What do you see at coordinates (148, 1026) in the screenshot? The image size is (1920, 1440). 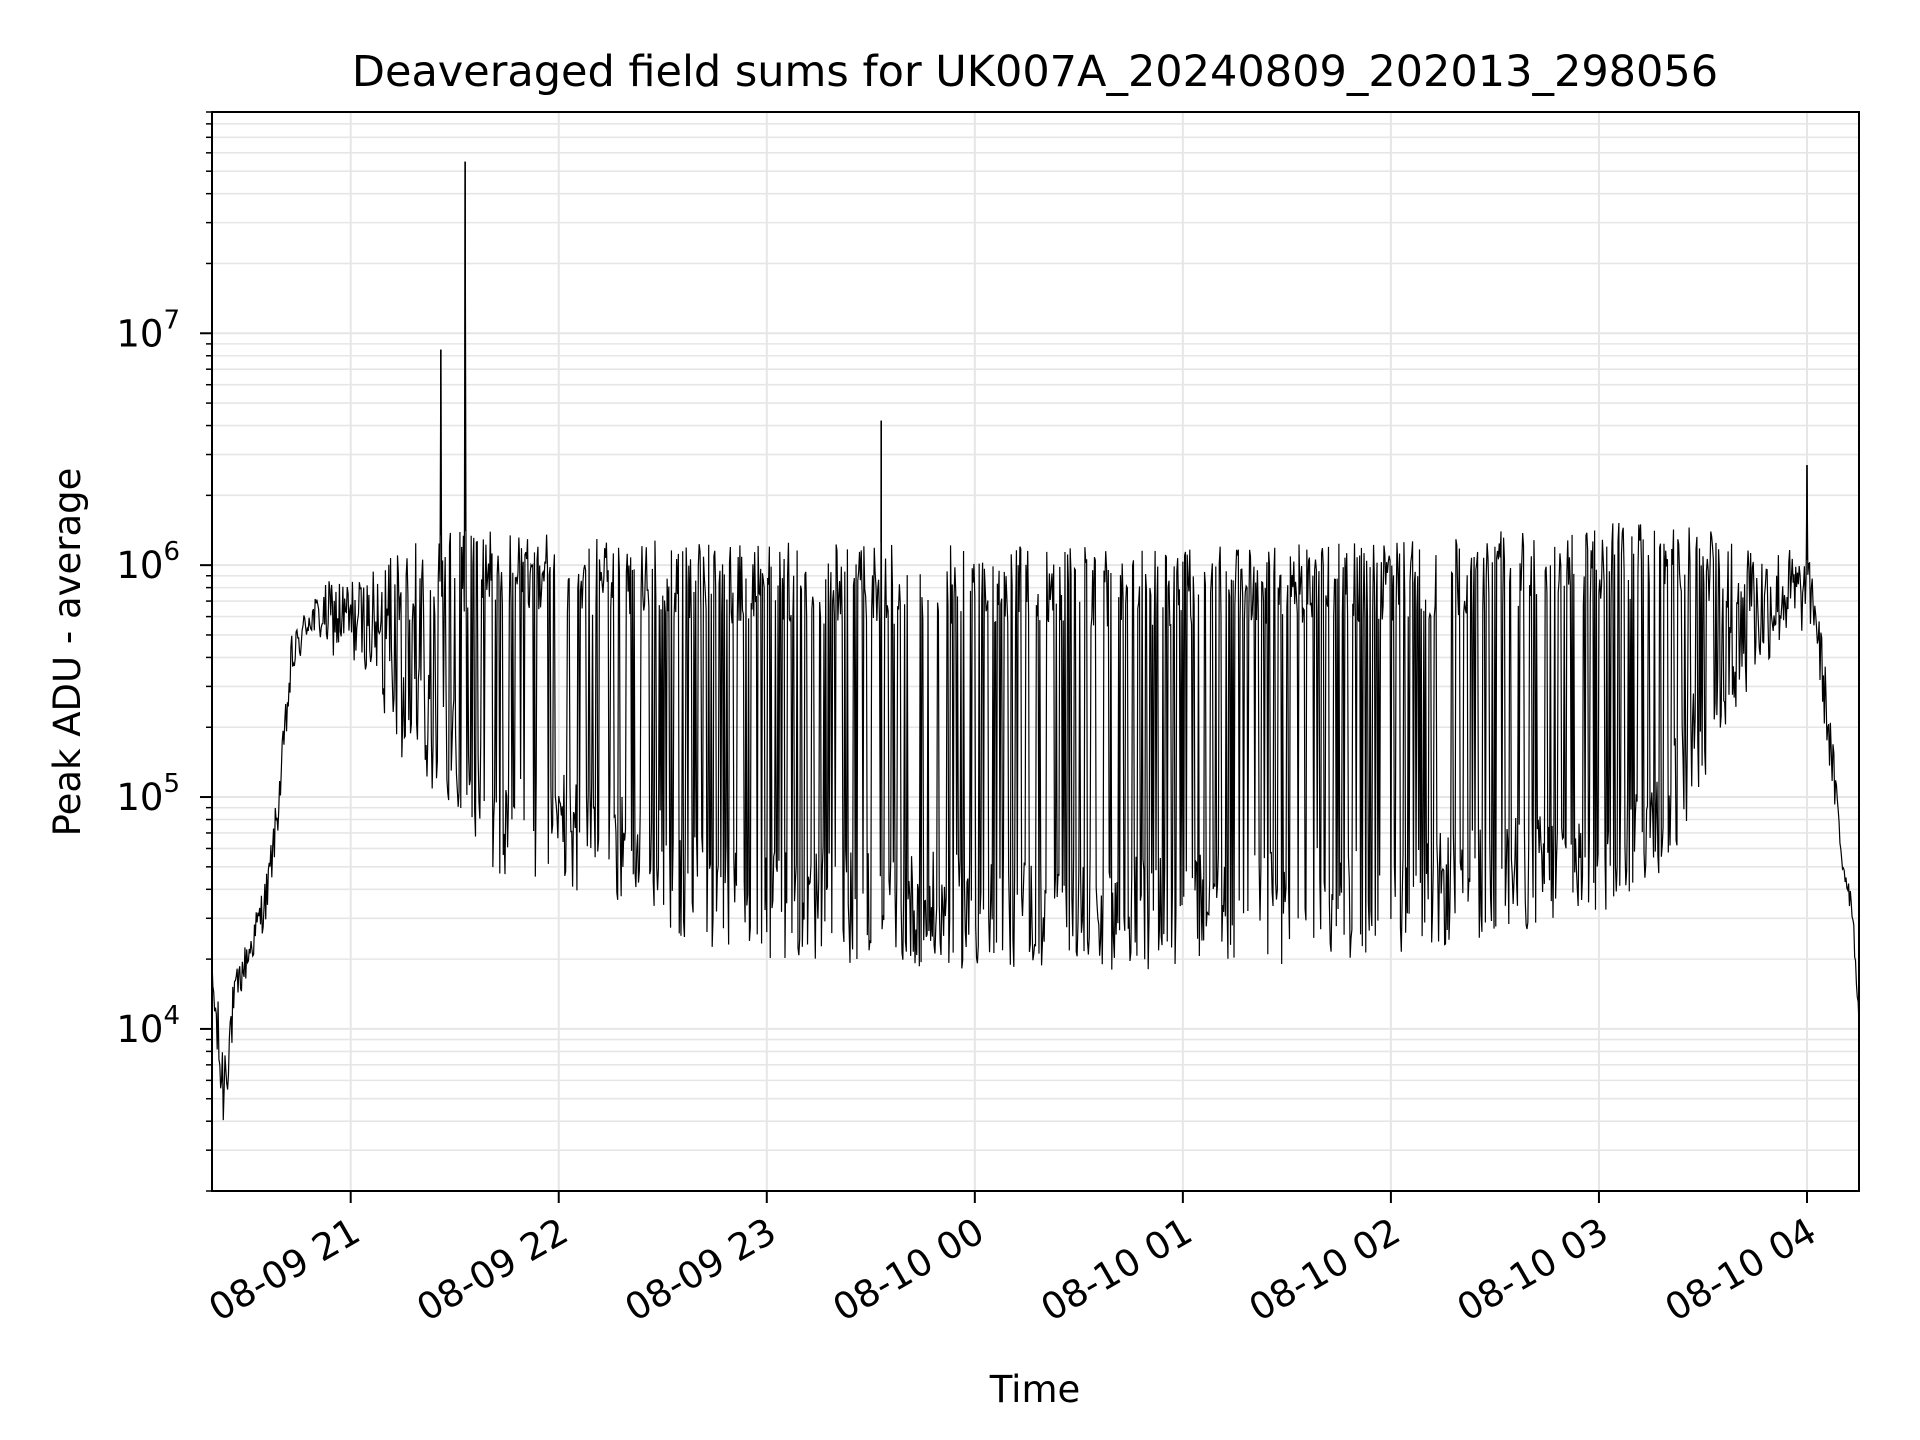 I see `y-tick-label: 10⁴` at bounding box center [148, 1026].